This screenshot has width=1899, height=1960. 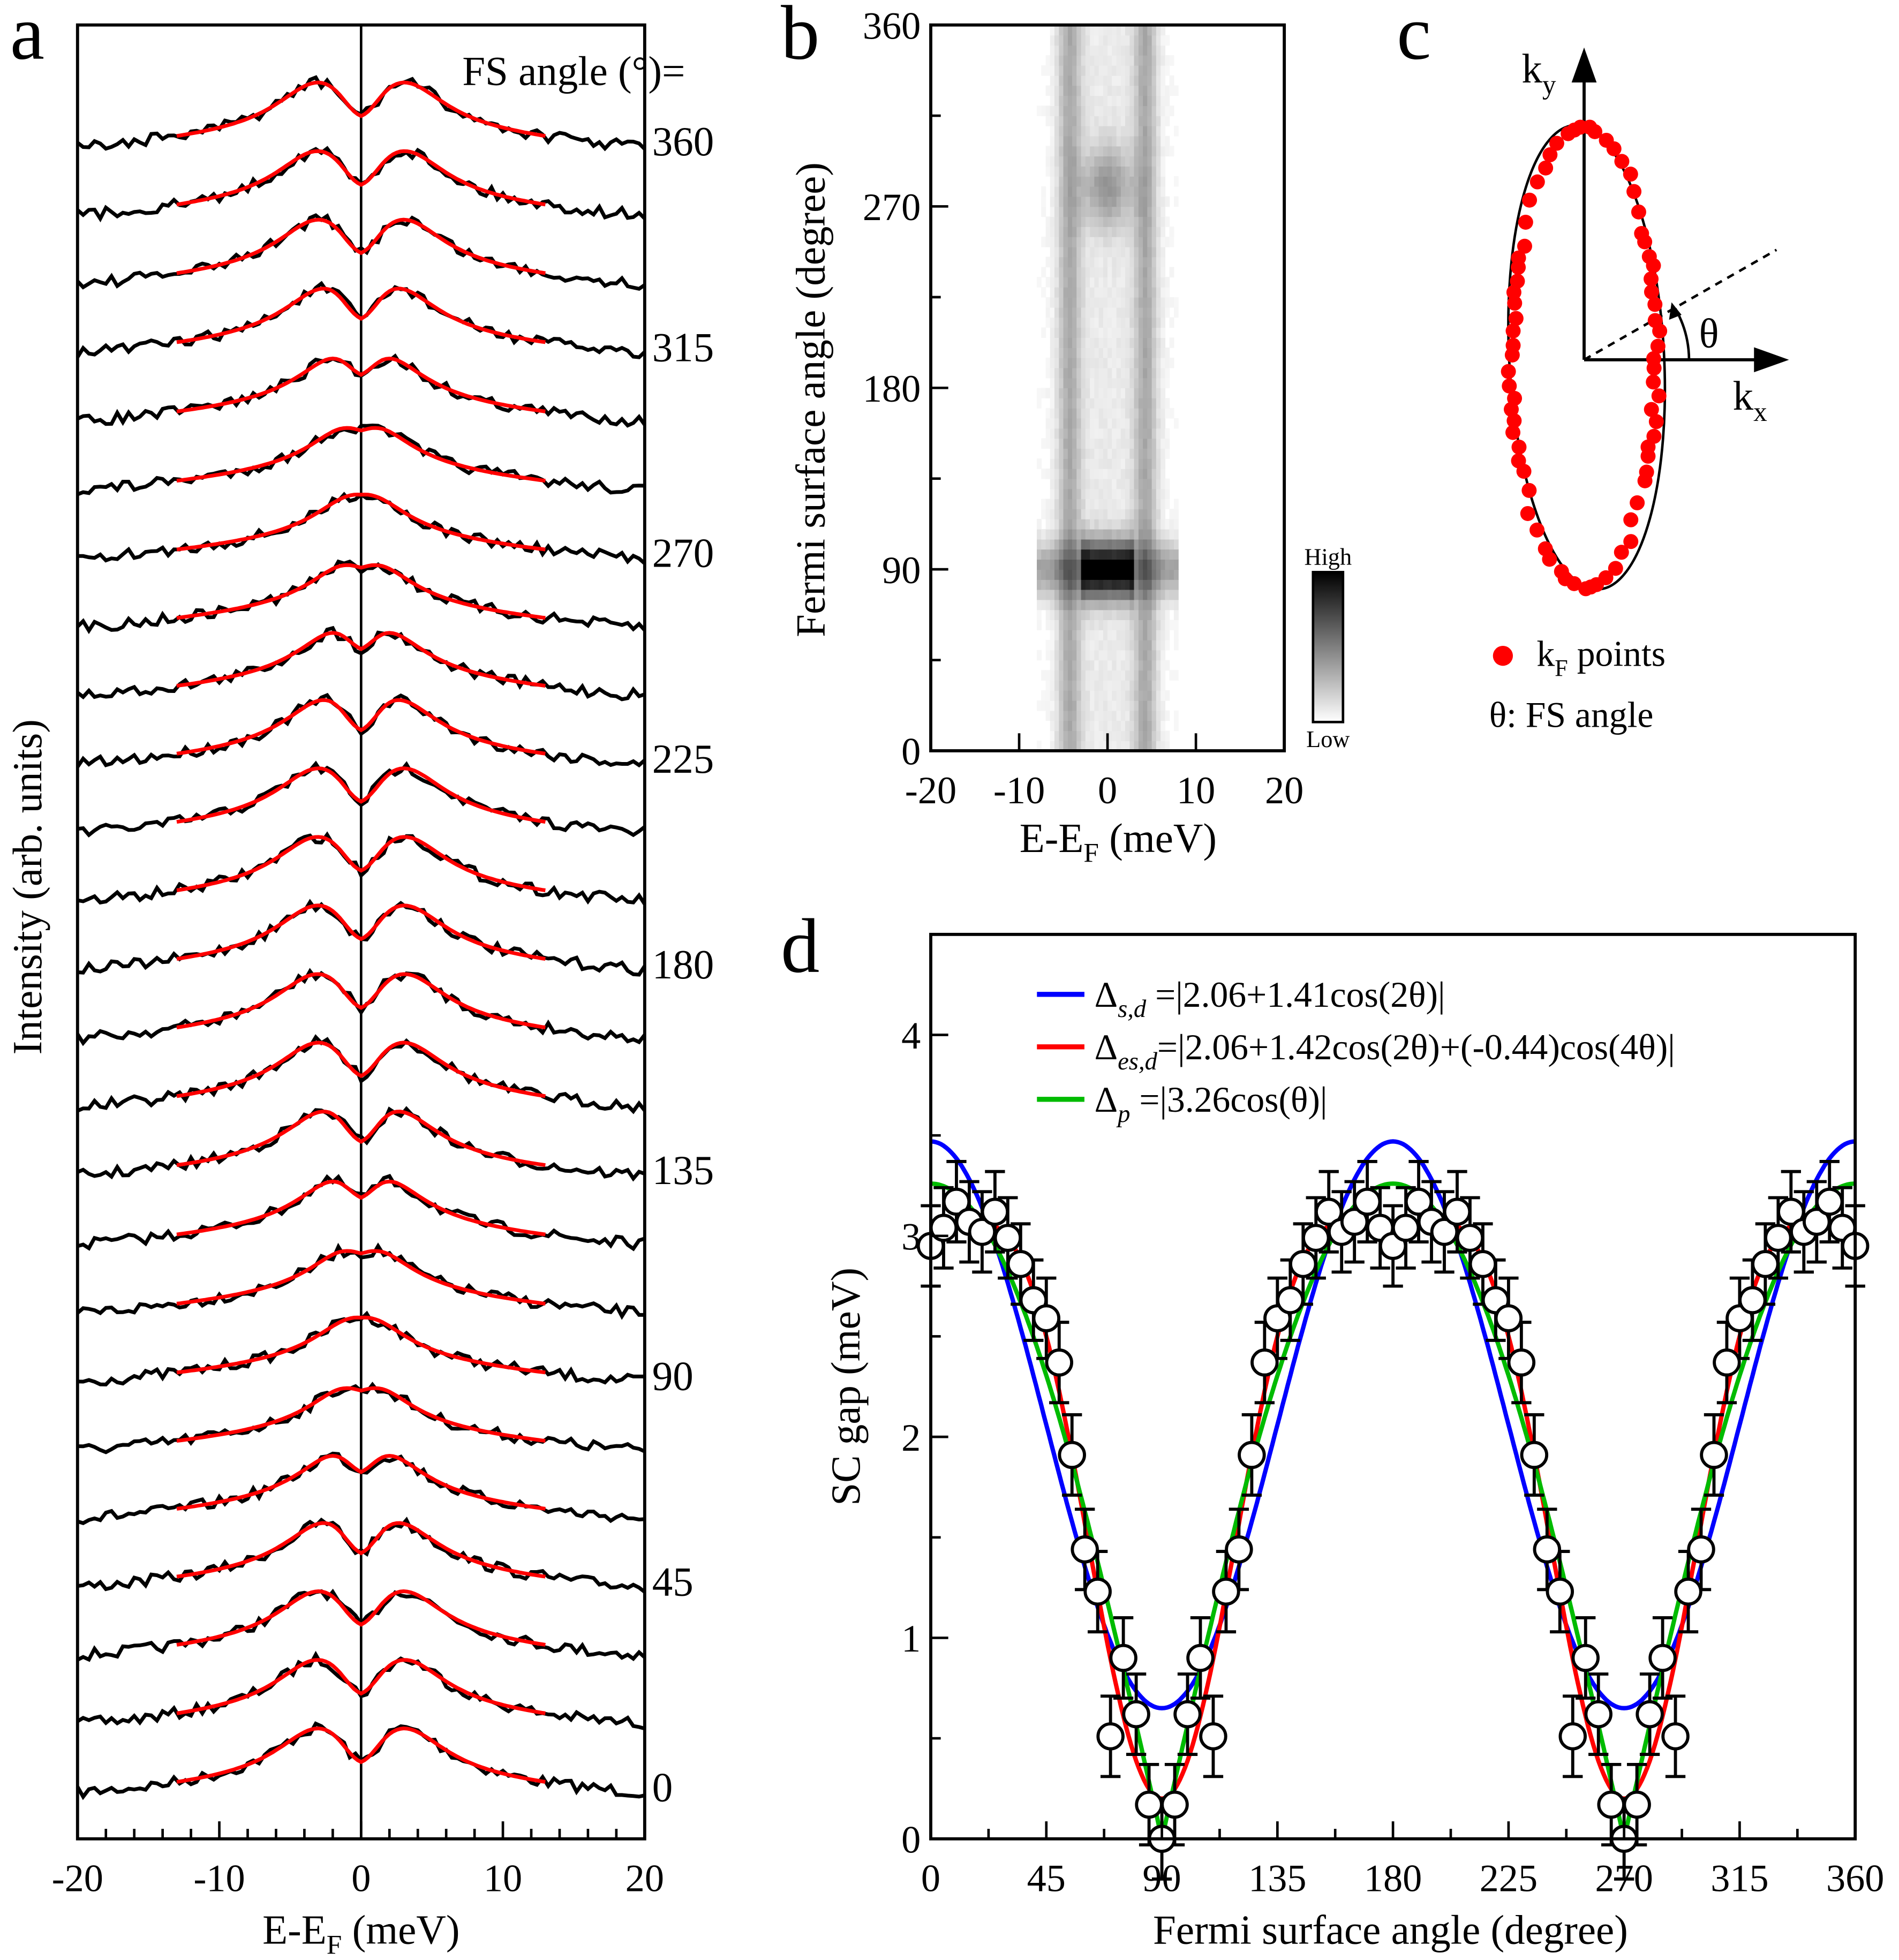 I want to click on ky-arrowhead-icon, so click(x=1584, y=64).